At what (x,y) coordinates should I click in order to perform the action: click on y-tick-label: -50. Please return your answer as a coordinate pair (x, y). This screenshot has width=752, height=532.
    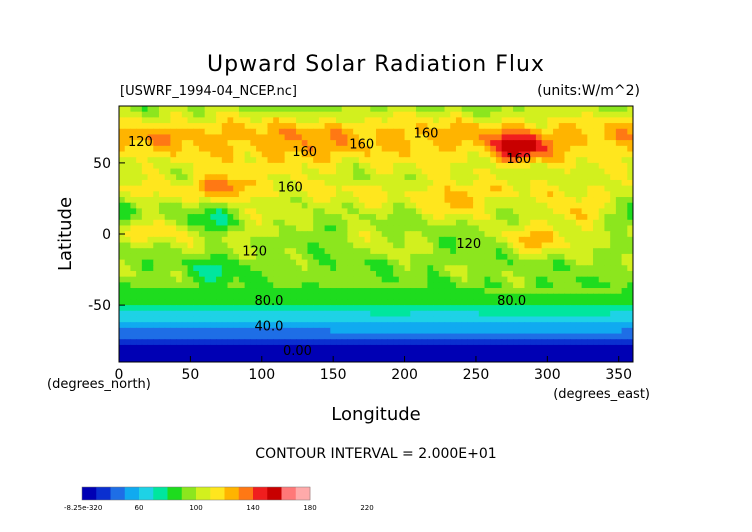
    Looking at the image, I should click on (99, 306).